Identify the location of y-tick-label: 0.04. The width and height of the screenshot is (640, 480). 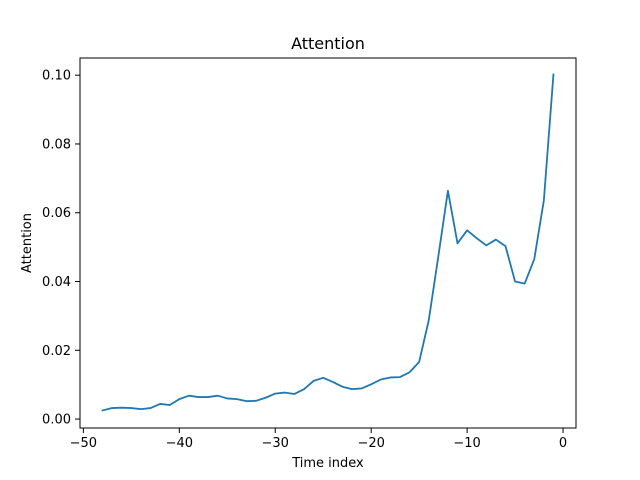
(56, 282).